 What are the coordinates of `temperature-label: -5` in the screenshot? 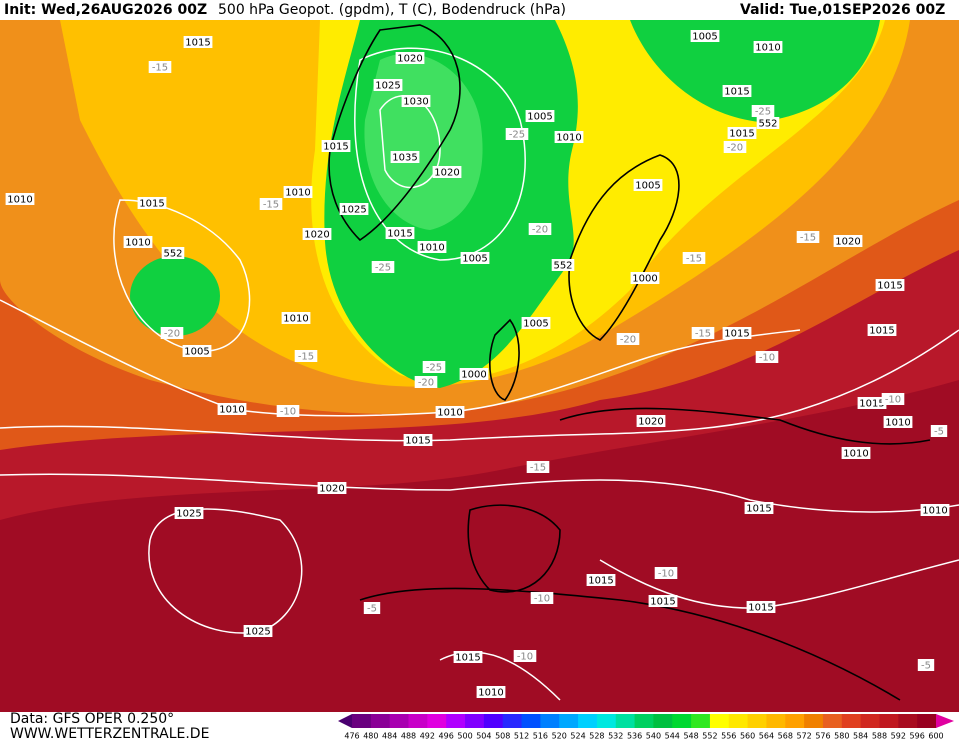 It's located at (926, 666).